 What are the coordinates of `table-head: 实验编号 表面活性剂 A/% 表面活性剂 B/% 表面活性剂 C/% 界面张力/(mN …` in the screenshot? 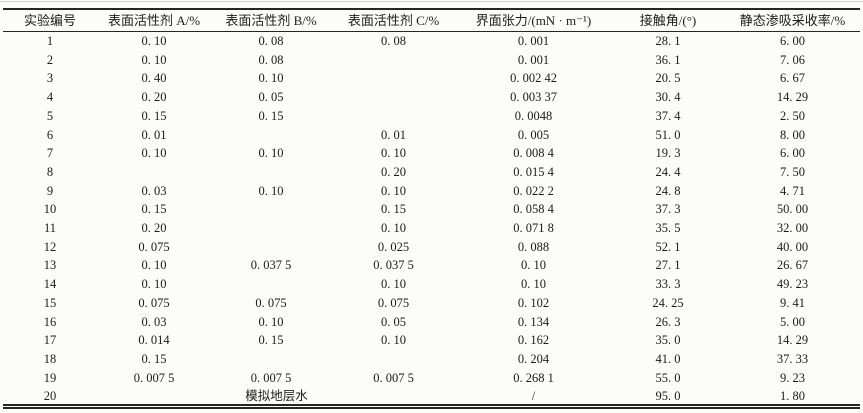 It's located at (431, 20).